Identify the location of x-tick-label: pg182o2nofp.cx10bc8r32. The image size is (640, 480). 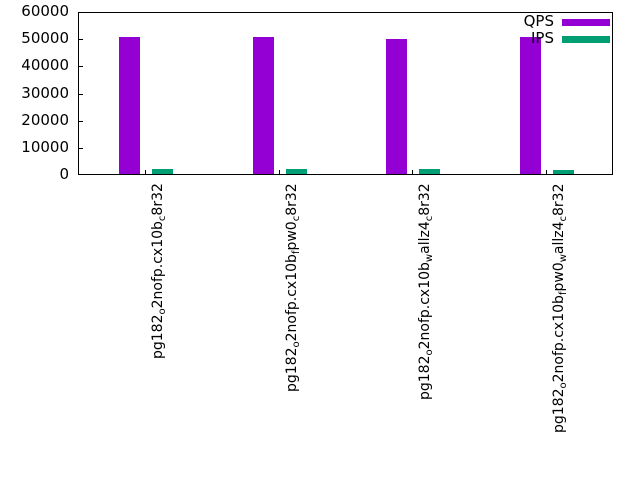
(159, 271).